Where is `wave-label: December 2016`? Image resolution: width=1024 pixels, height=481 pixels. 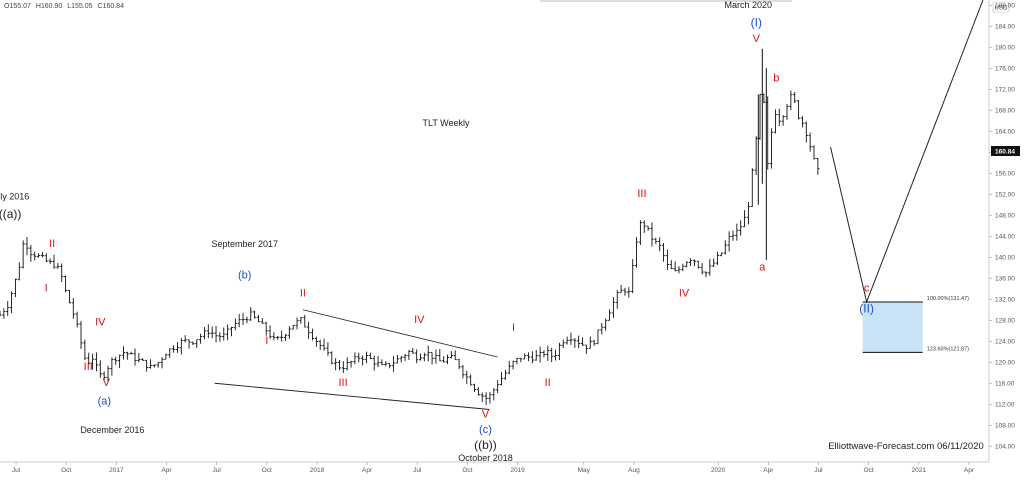
wave-label: December 2016 is located at coordinates (112, 430).